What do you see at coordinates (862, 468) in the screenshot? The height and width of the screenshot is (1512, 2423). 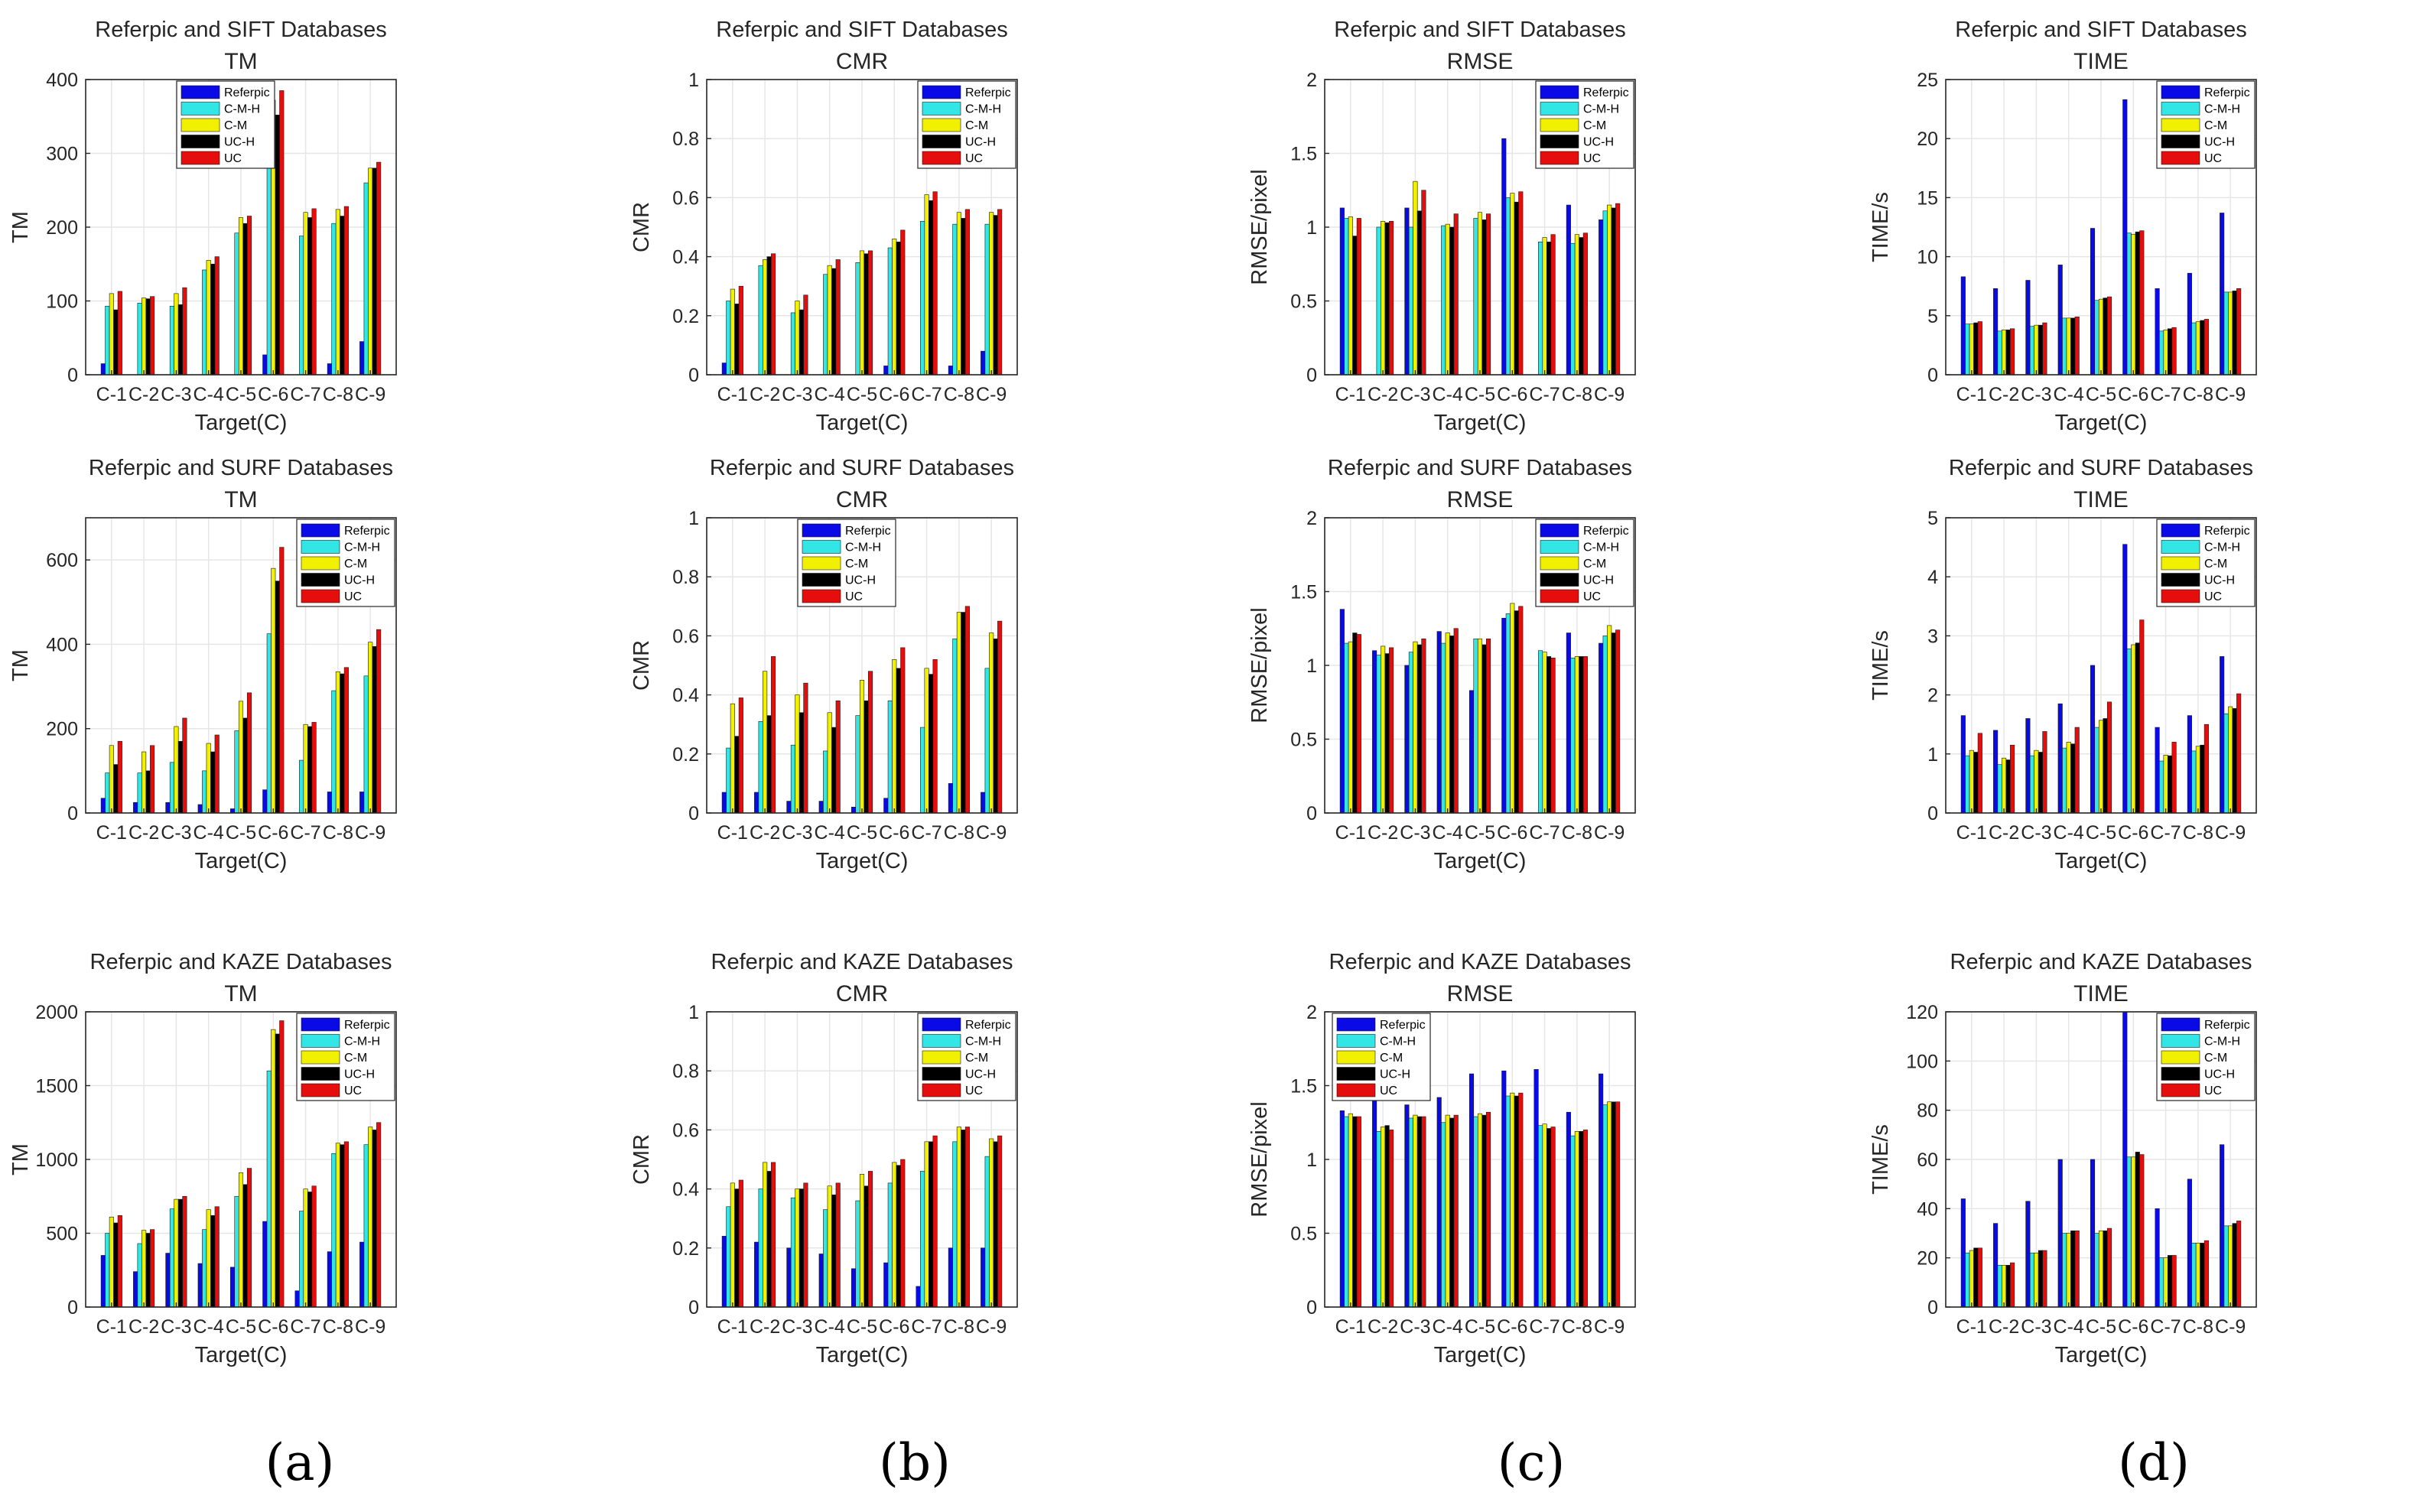 I see `chart-title: Referpic and SURF Databases` at bounding box center [862, 468].